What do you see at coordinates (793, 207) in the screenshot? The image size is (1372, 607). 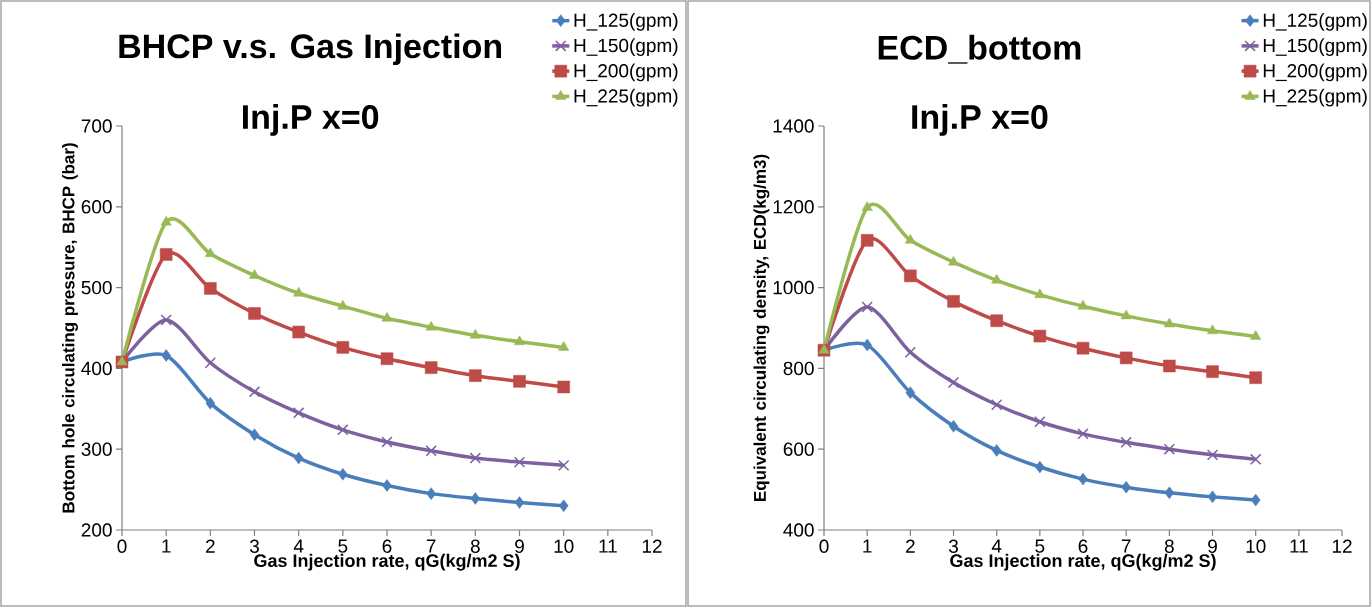 I see `y-tick-label: 1200` at bounding box center [793, 207].